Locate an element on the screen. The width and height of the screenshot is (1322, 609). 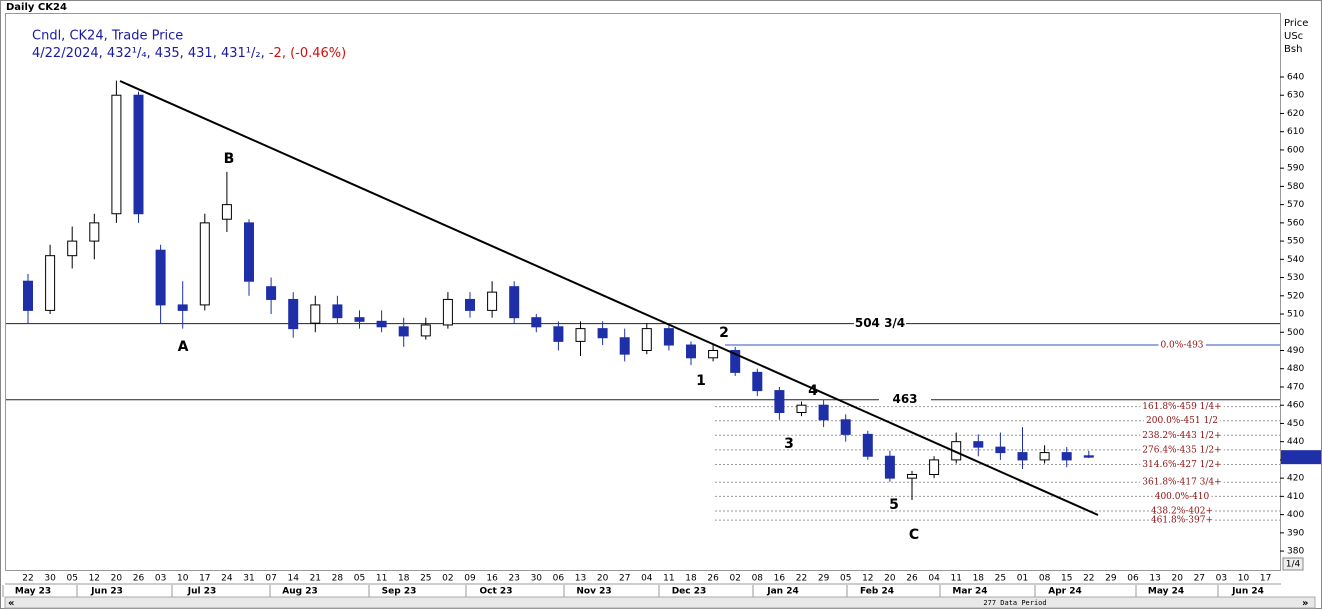
page-label: 1/4 is located at coordinates (1293, 565).